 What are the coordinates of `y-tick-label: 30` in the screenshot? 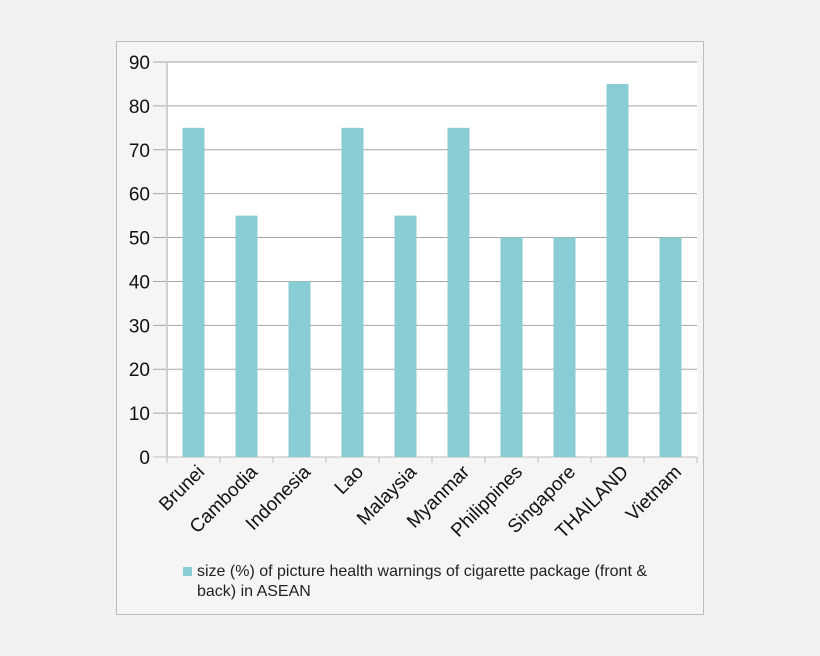 It's located at (139, 326).